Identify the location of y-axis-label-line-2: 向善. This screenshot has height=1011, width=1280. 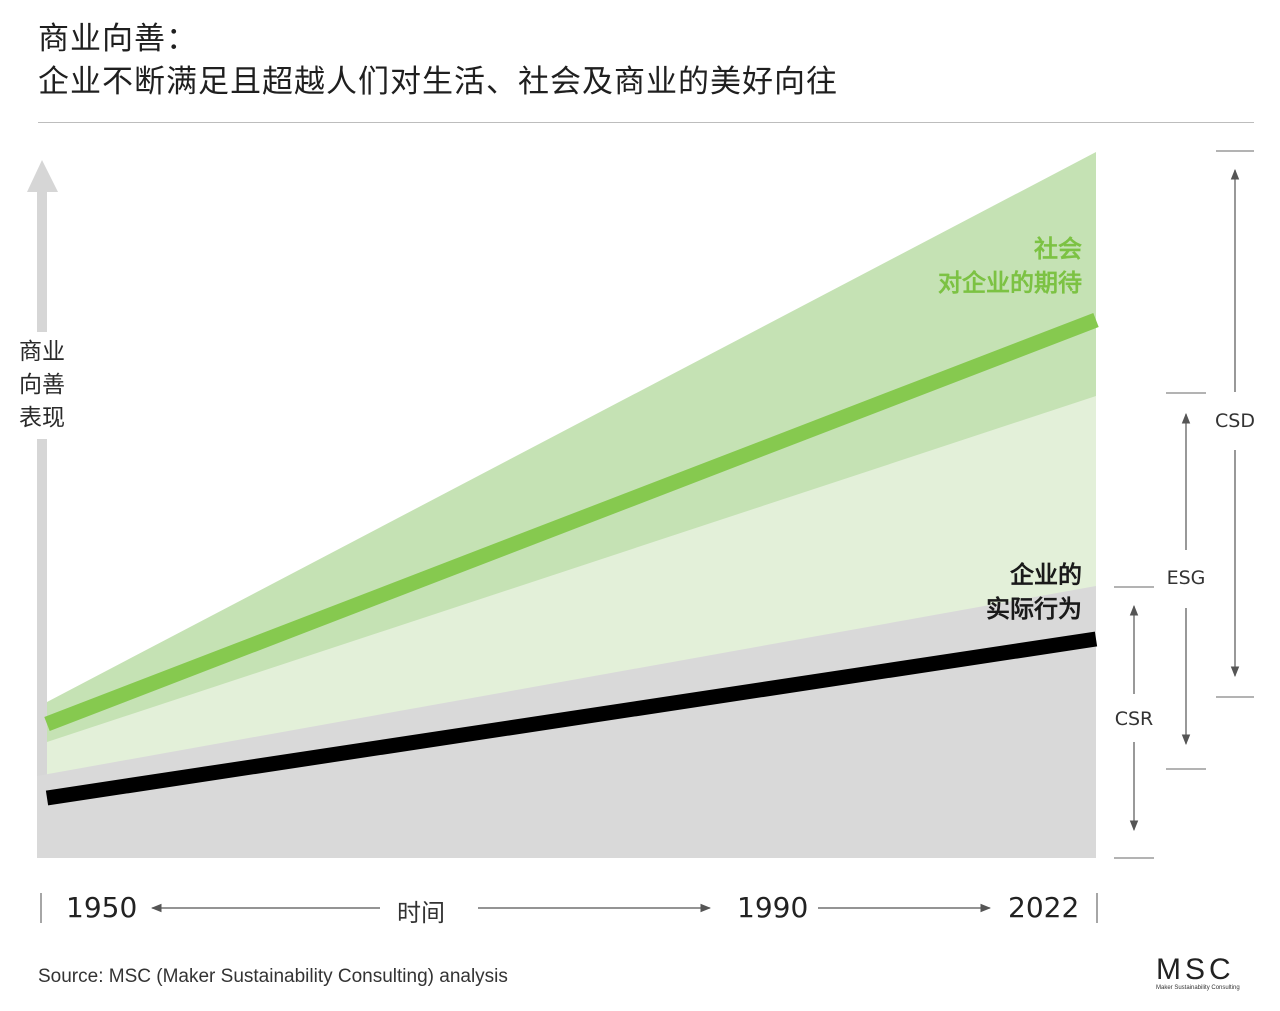
(42, 385).